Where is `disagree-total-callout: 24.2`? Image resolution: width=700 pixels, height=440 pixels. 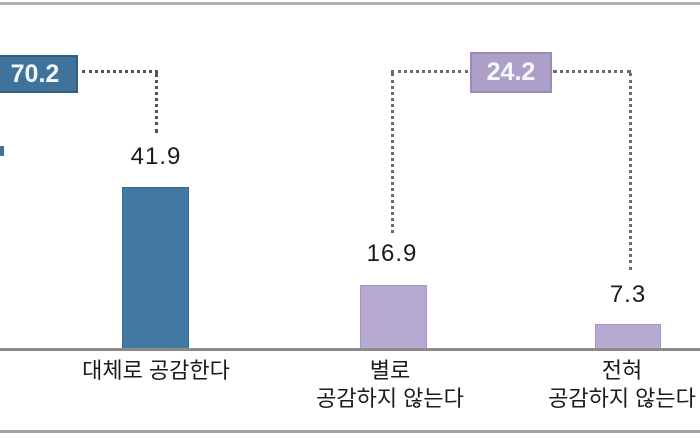 disagree-total-callout: 24.2 is located at coordinates (511, 72).